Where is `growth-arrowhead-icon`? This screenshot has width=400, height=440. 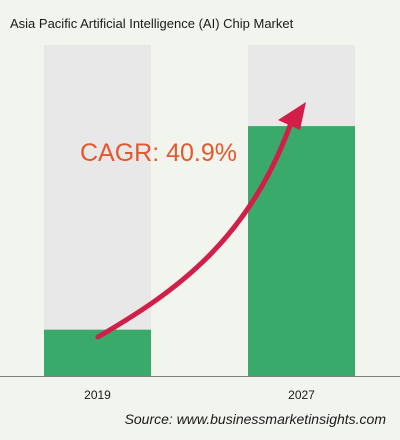 growth-arrowhead-icon is located at coordinates (292, 116).